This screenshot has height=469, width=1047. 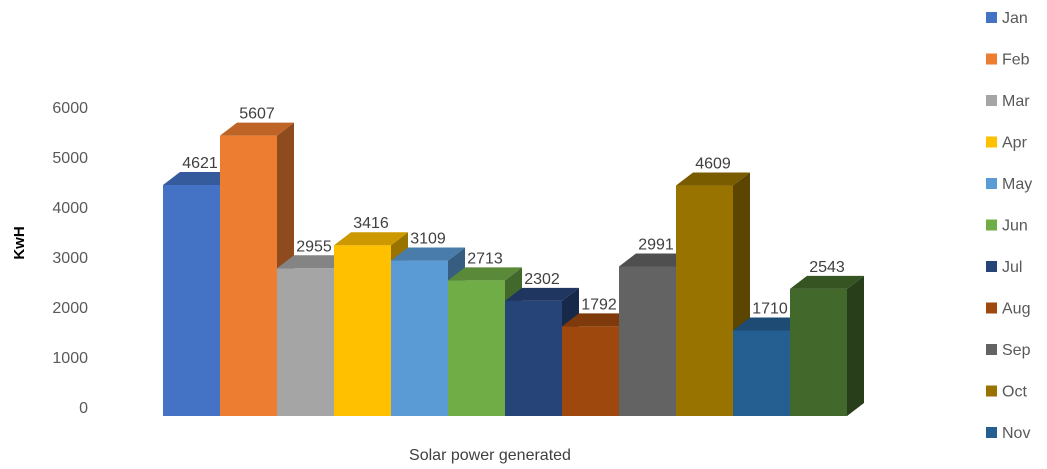 I want to click on y-tick-label: 3000, so click(x=70, y=258).